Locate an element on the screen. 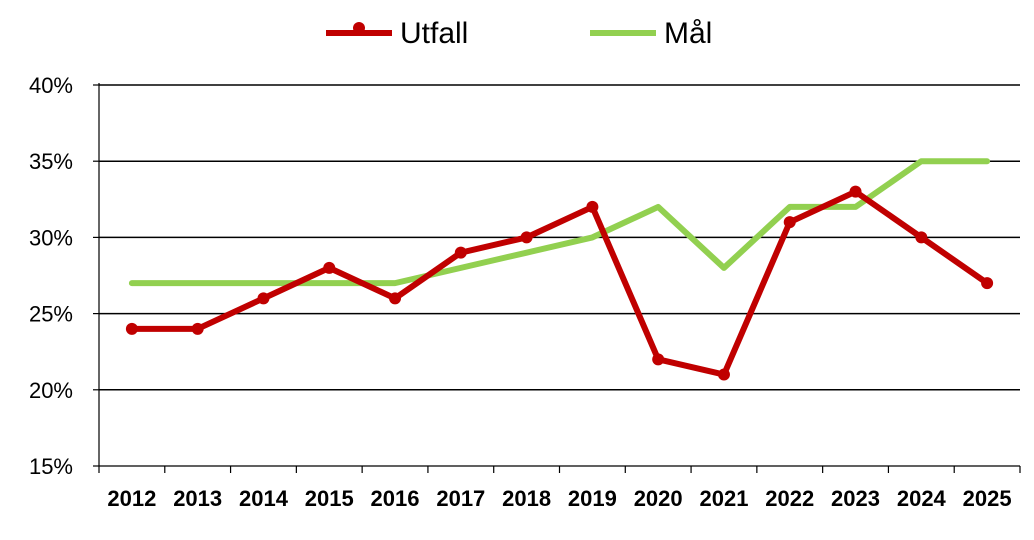 Image resolution: width=1034 pixels, height=540 pixels. x-tick-label: 2018 is located at coordinates (526, 498).